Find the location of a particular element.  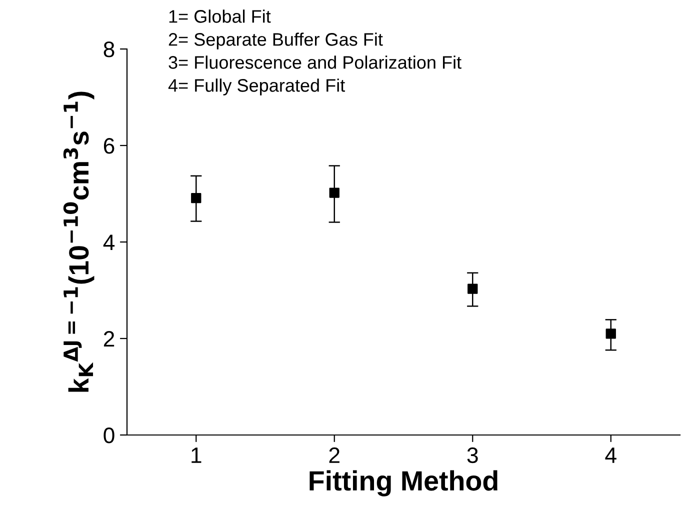

y-tick-label: 8 is located at coordinates (109, 50).